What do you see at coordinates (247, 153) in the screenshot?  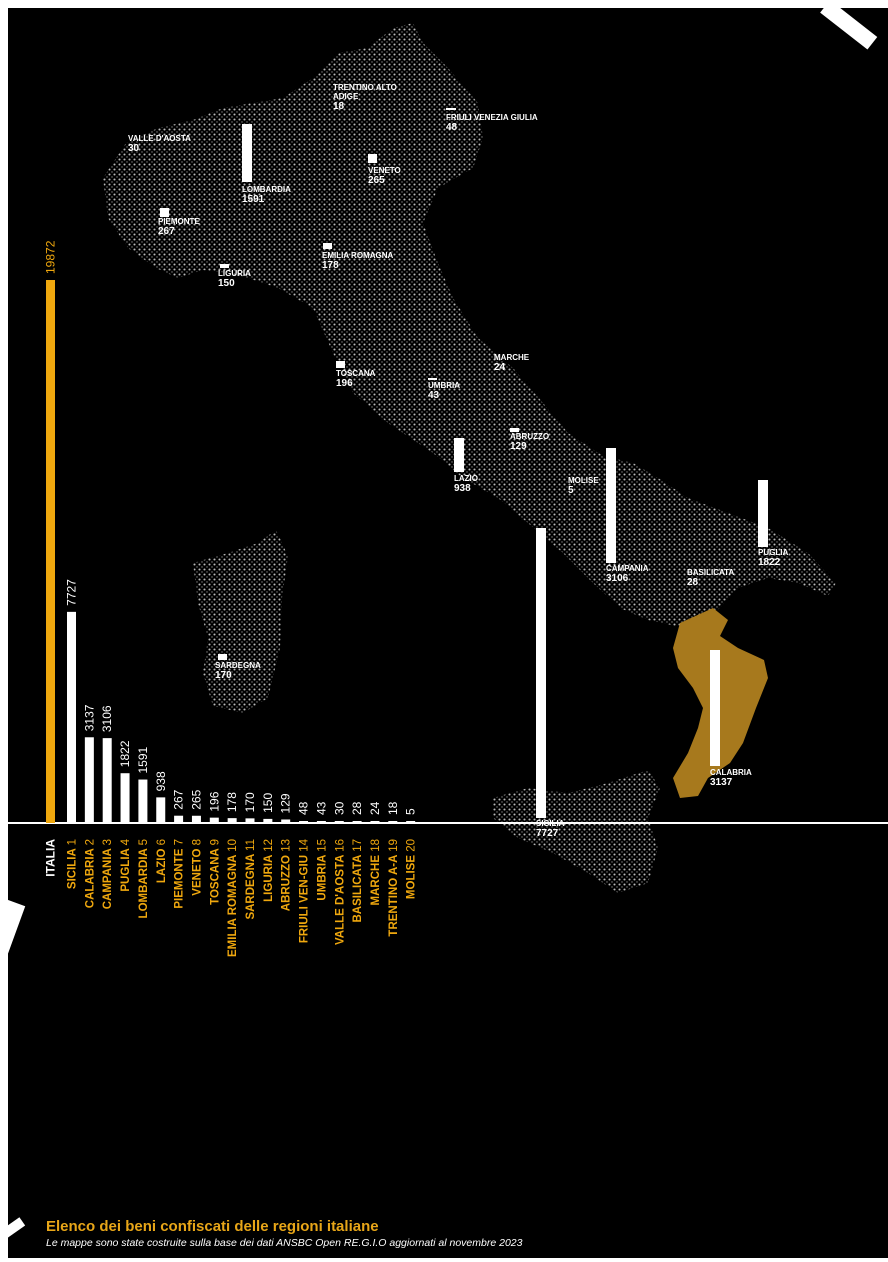 I see `map-bar-lombardia` at bounding box center [247, 153].